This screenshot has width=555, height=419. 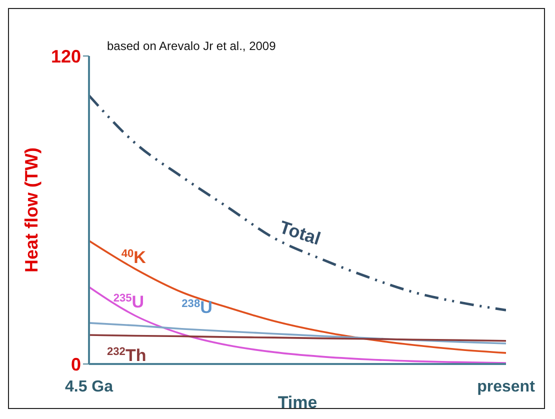 What do you see at coordinates (65, 56) in the screenshot?
I see `y-tick-label: 120` at bounding box center [65, 56].